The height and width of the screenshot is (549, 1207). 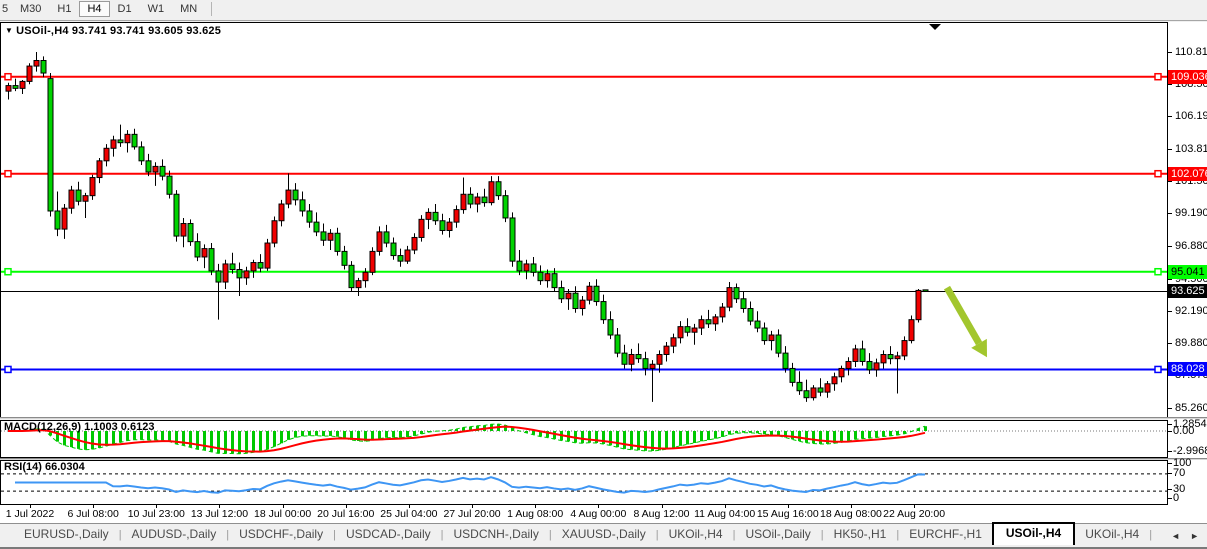 I want to click on time-tick-label: 18 Jul 00:00, so click(x=282, y=514).